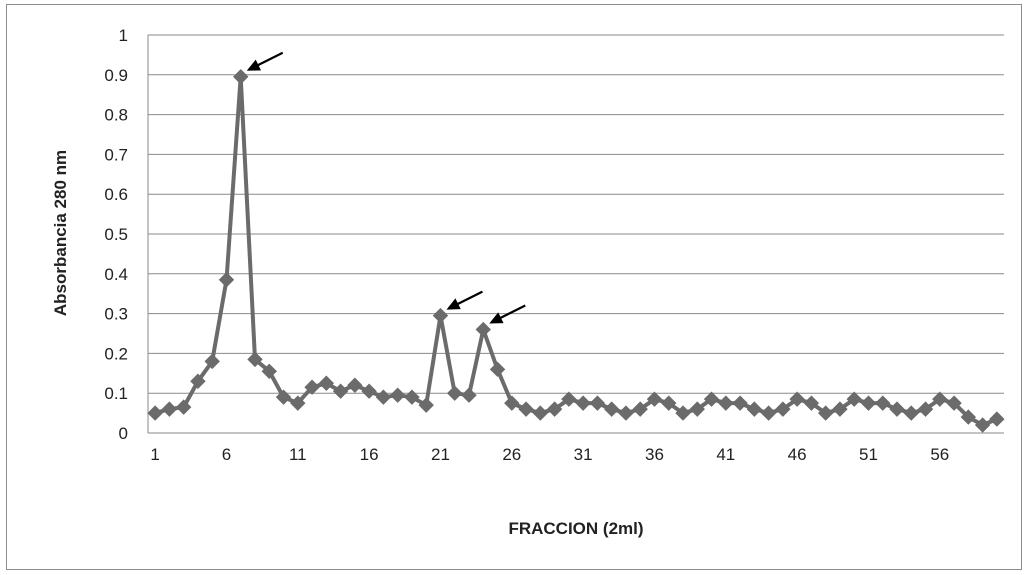  What do you see at coordinates (549, 454) in the screenshot?
I see `x-tick-labels: 1 6 11 16 21 26 31 36 41 46 51 56` at bounding box center [549, 454].